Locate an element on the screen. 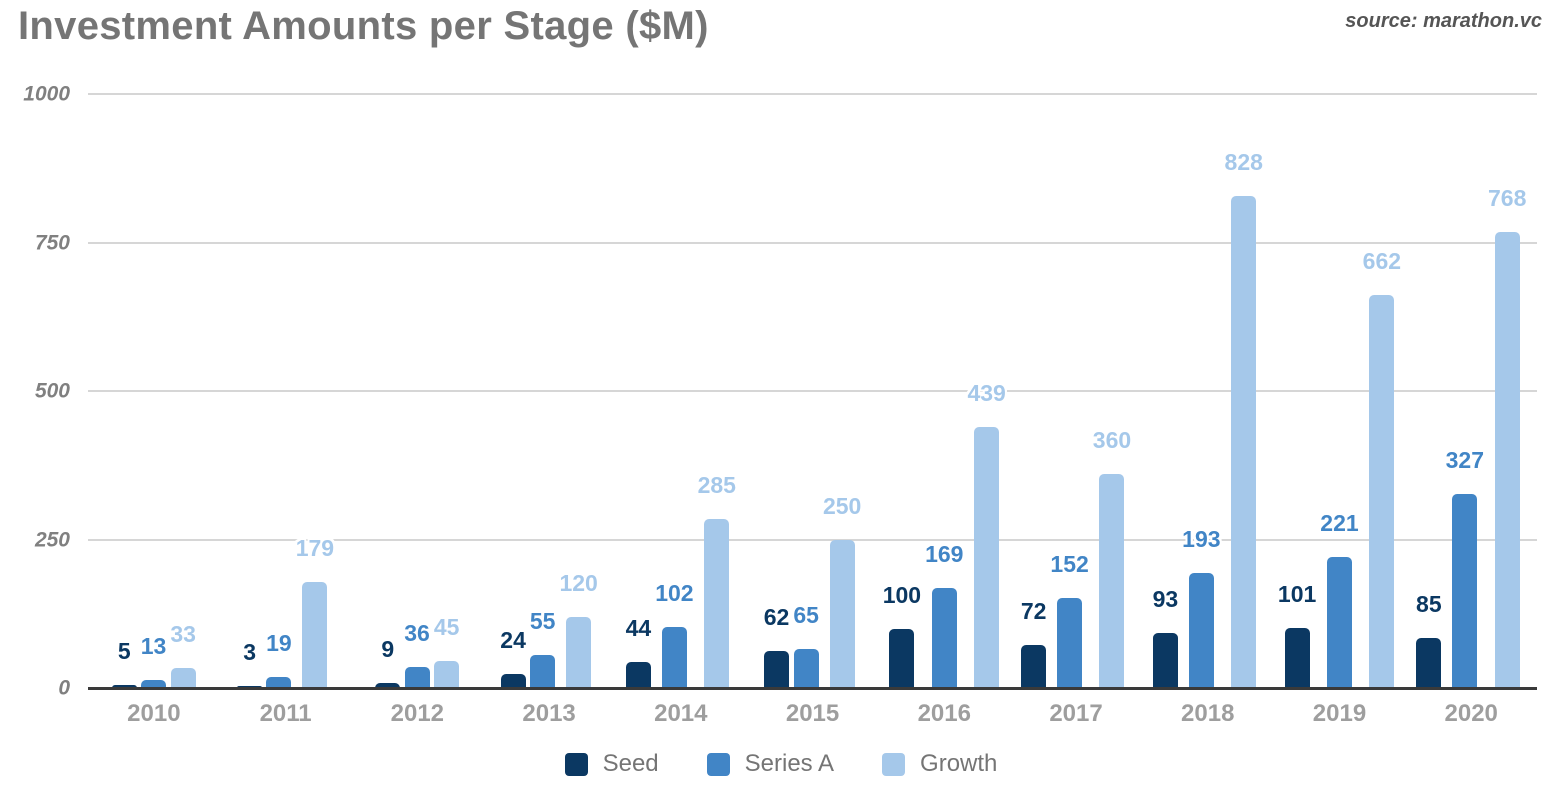  bar-group-2019: 101 221 662 is located at coordinates (1340, 391).